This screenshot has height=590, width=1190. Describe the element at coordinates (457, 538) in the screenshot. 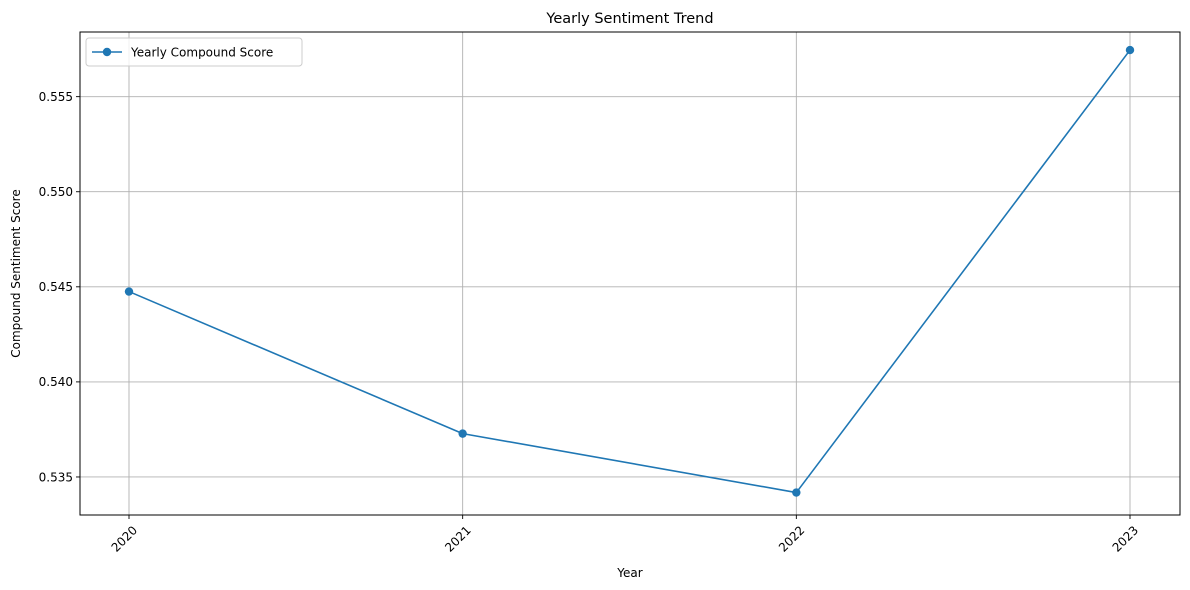

I see `x-tick-label: 2021` at that location.